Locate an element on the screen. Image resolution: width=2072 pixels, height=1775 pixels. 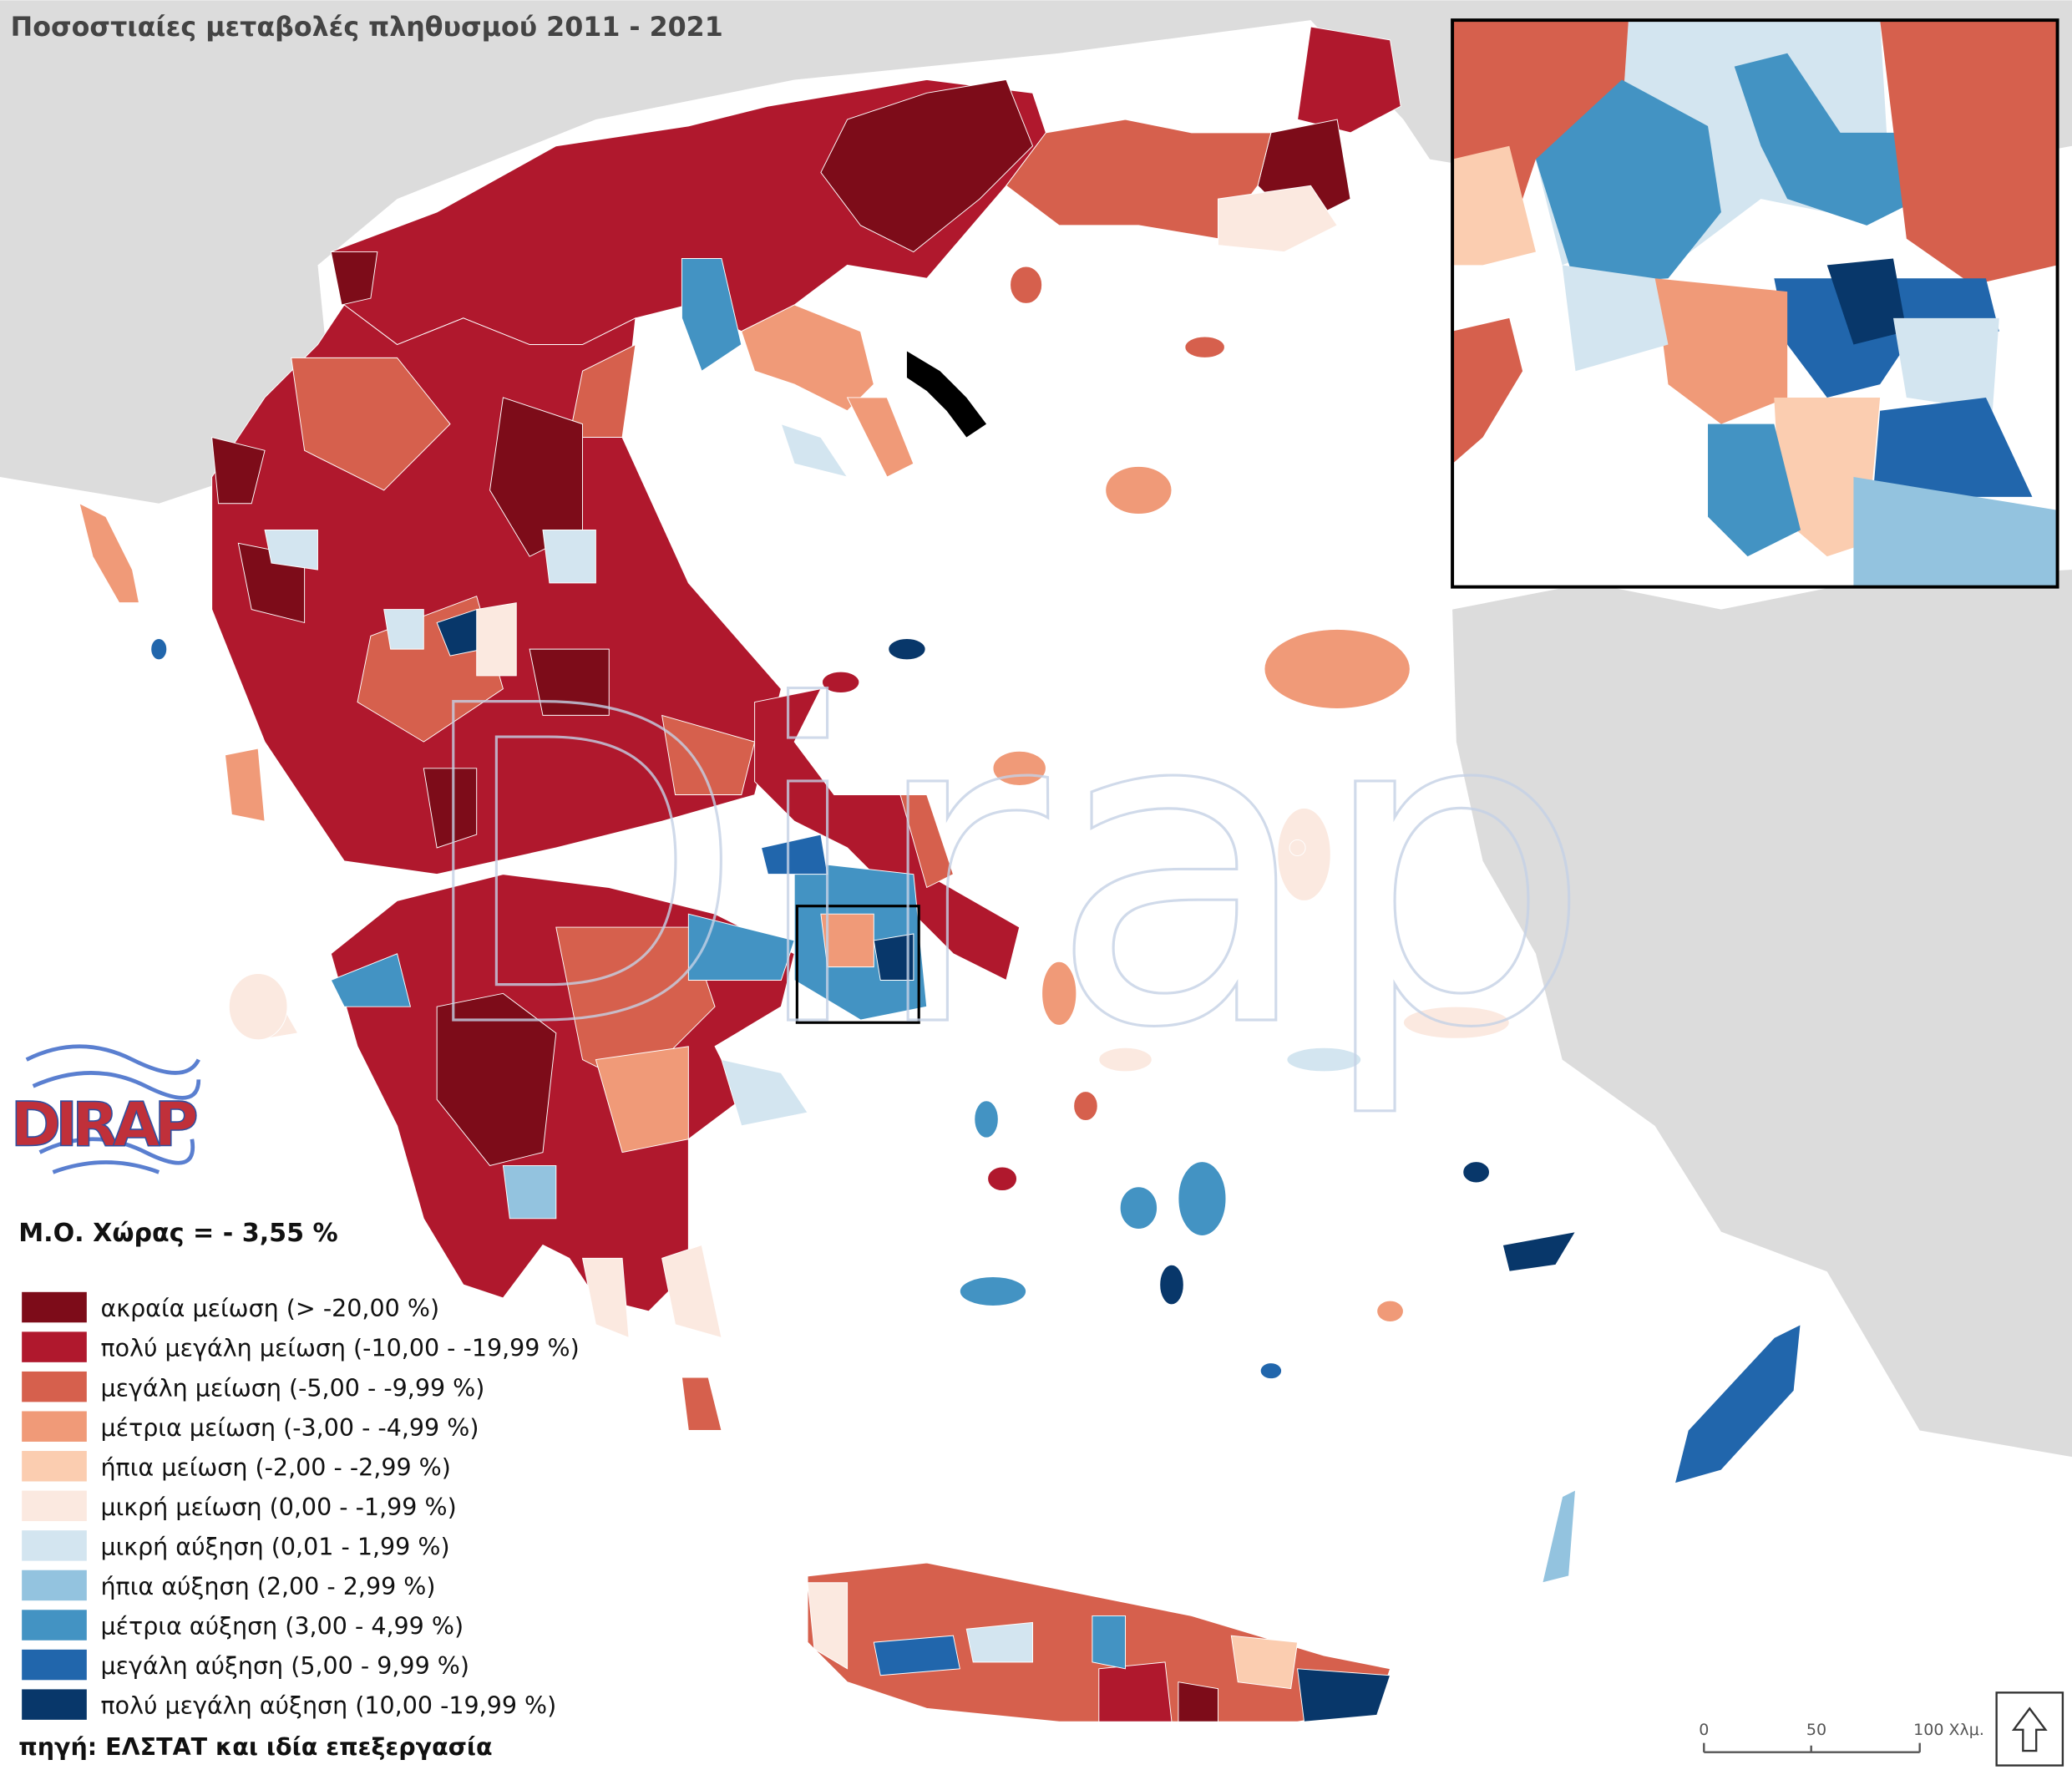
logo-text: DIRAP is located at coordinates (105, 1125).